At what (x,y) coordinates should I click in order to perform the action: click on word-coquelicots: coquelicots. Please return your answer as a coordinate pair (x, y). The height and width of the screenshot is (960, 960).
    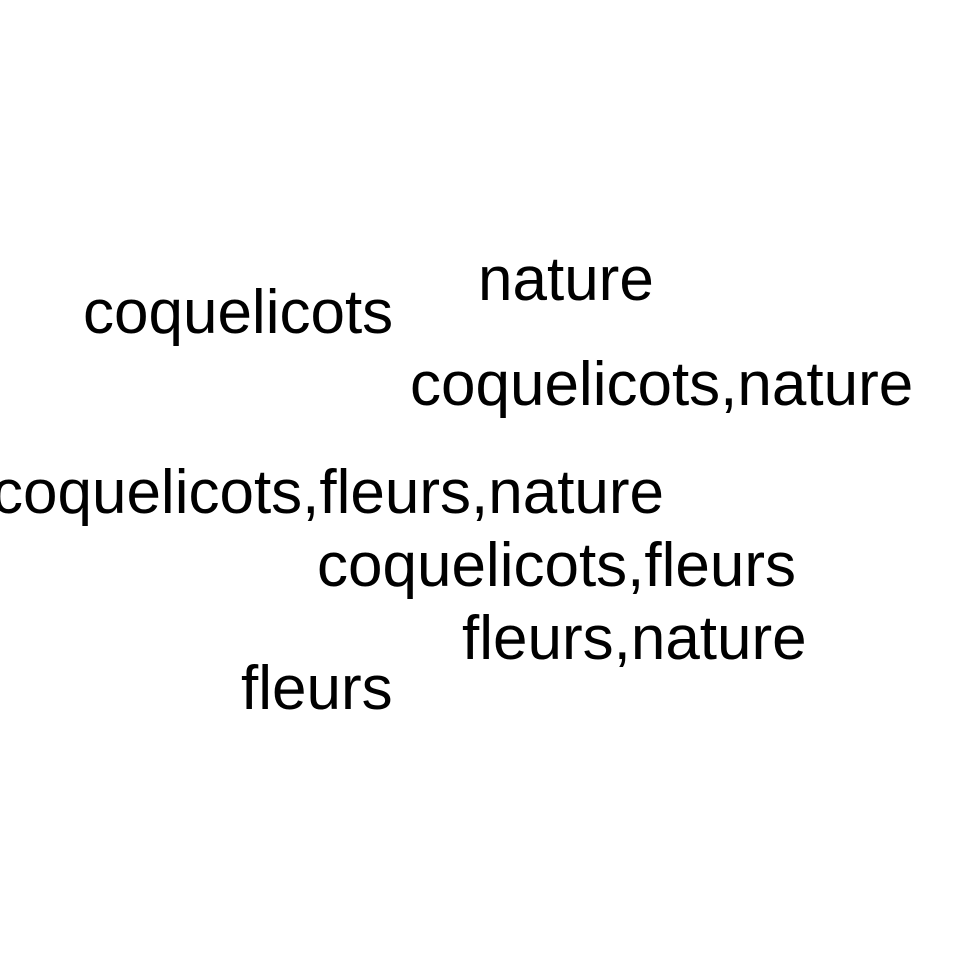
    Looking at the image, I should click on (238, 312).